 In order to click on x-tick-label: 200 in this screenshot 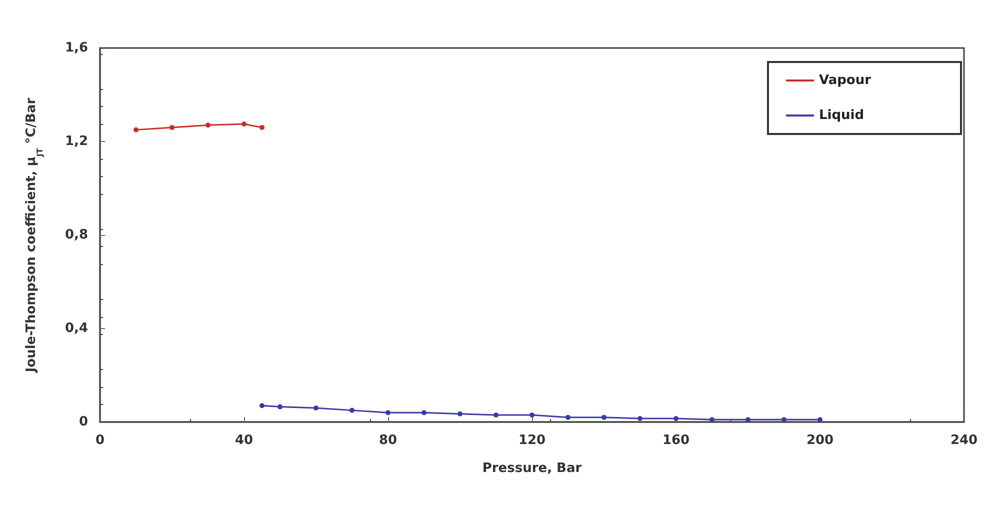, I will do `click(820, 440)`.